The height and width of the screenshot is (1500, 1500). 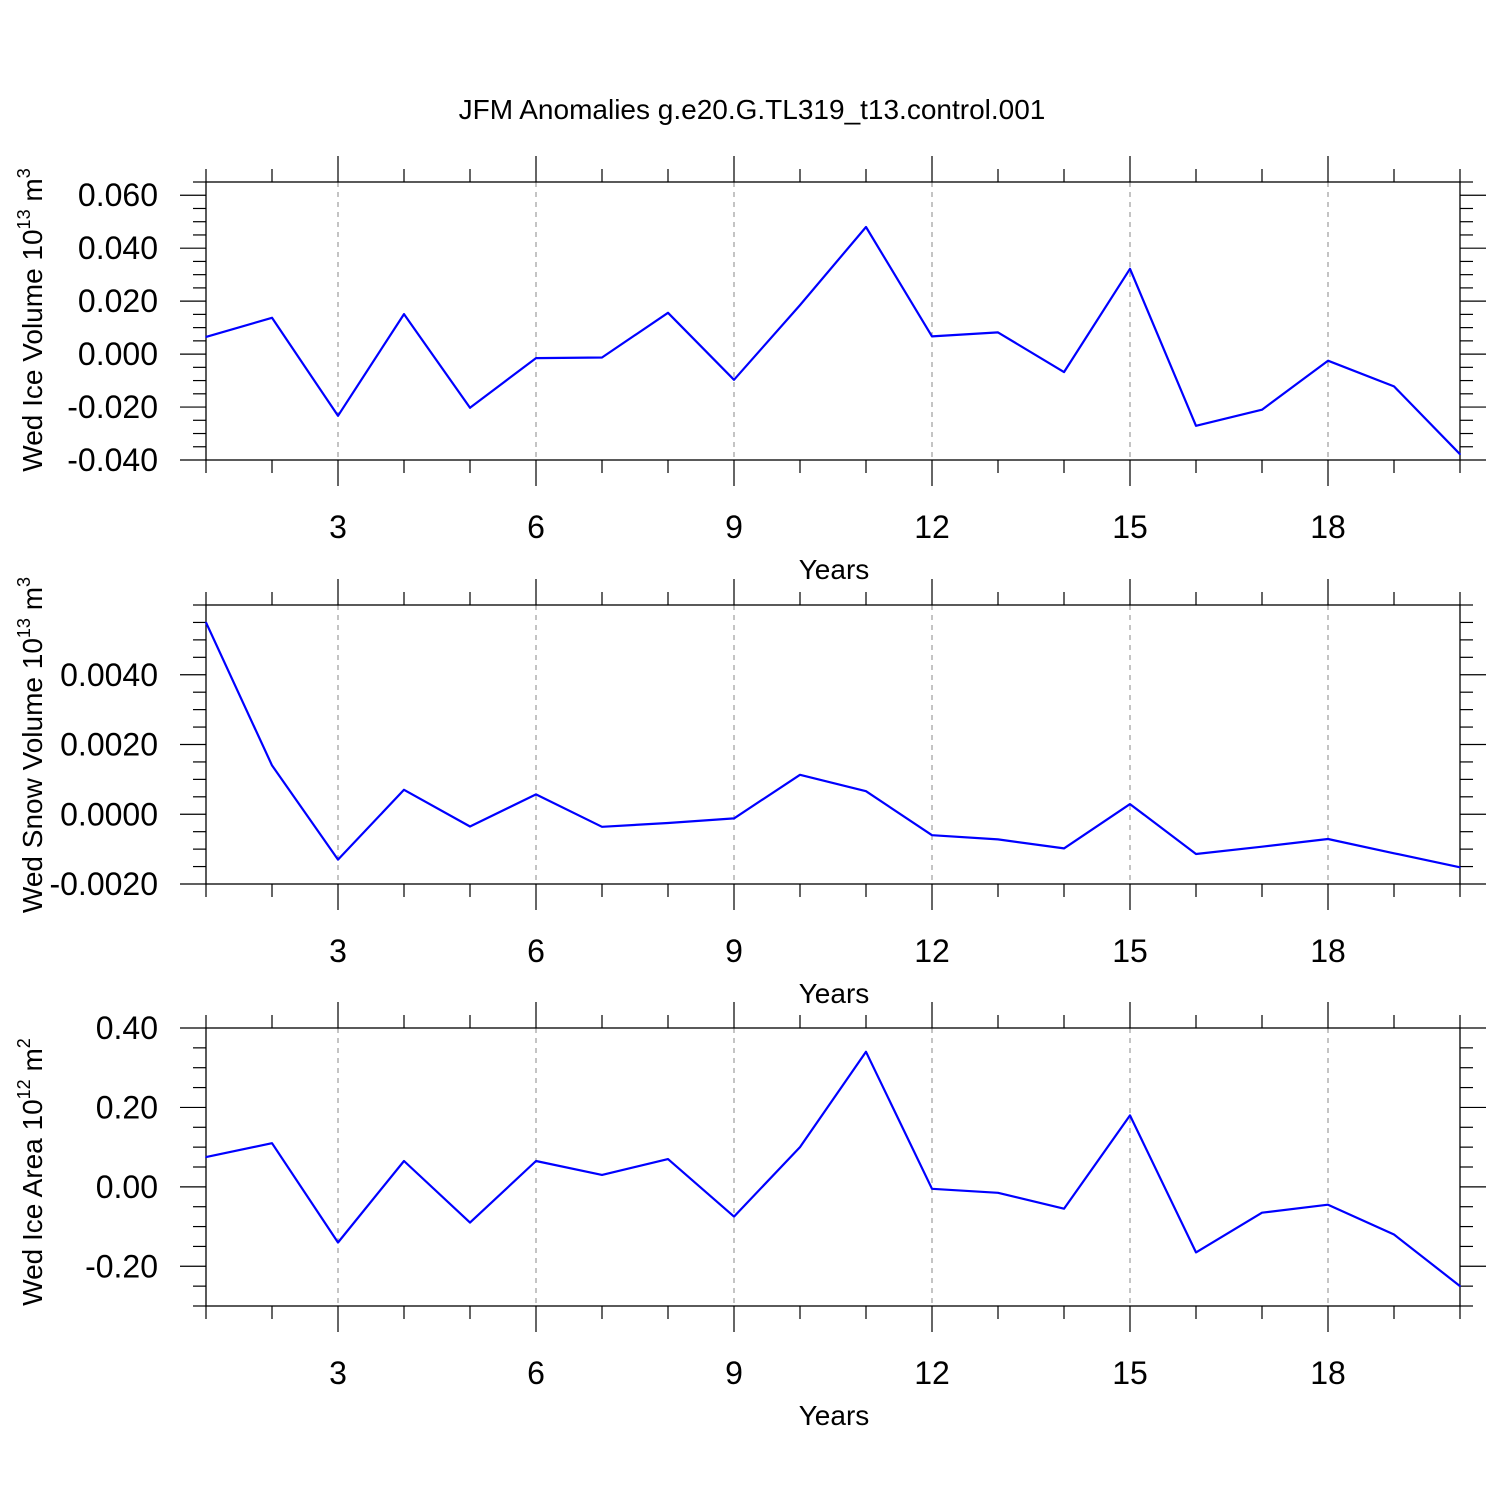 I want to click on y-axis-title-superscript: 3, so click(x=24, y=173).